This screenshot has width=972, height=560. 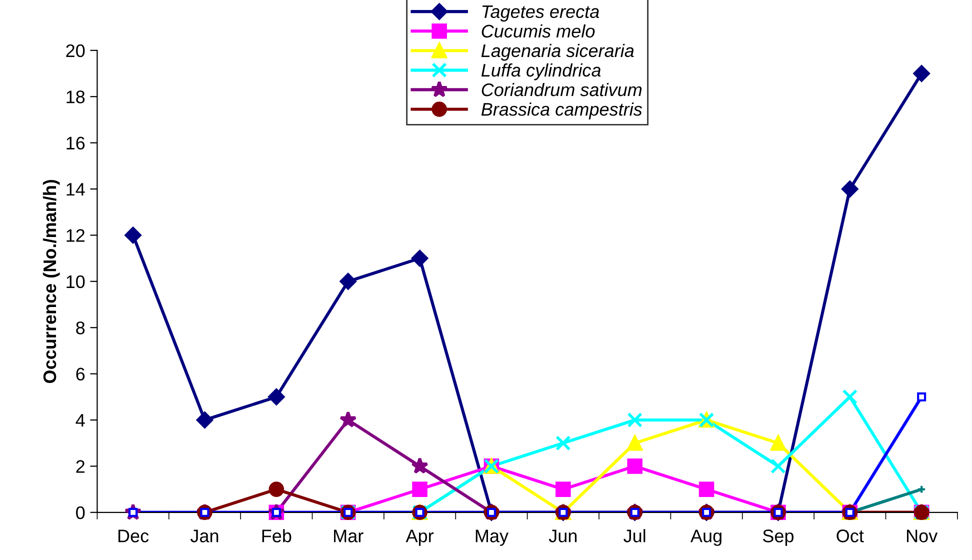 What do you see at coordinates (80, 513) in the screenshot?
I see `y-tick-label: 0` at bounding box center [80, 513].